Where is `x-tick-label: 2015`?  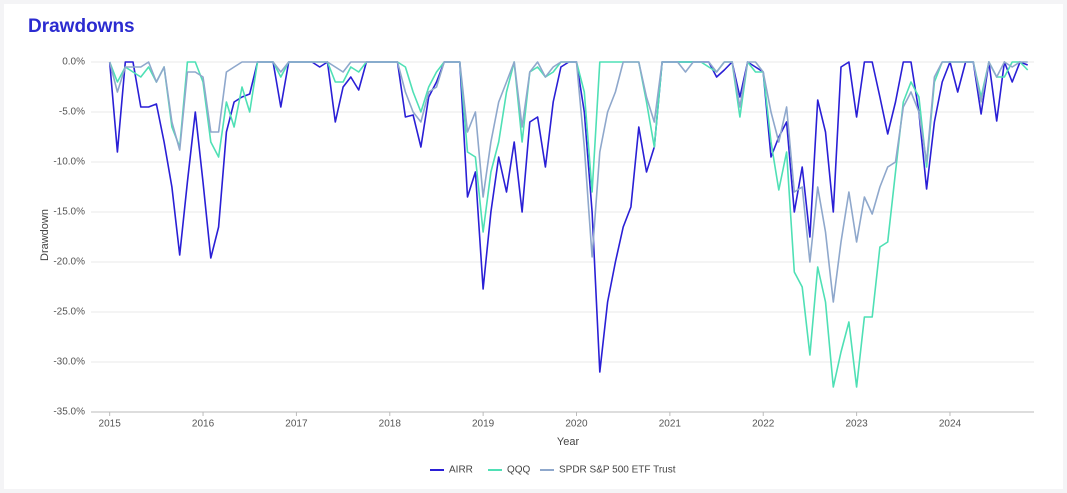 x-tick-label: 2015 is located at coordinates (110, 424).